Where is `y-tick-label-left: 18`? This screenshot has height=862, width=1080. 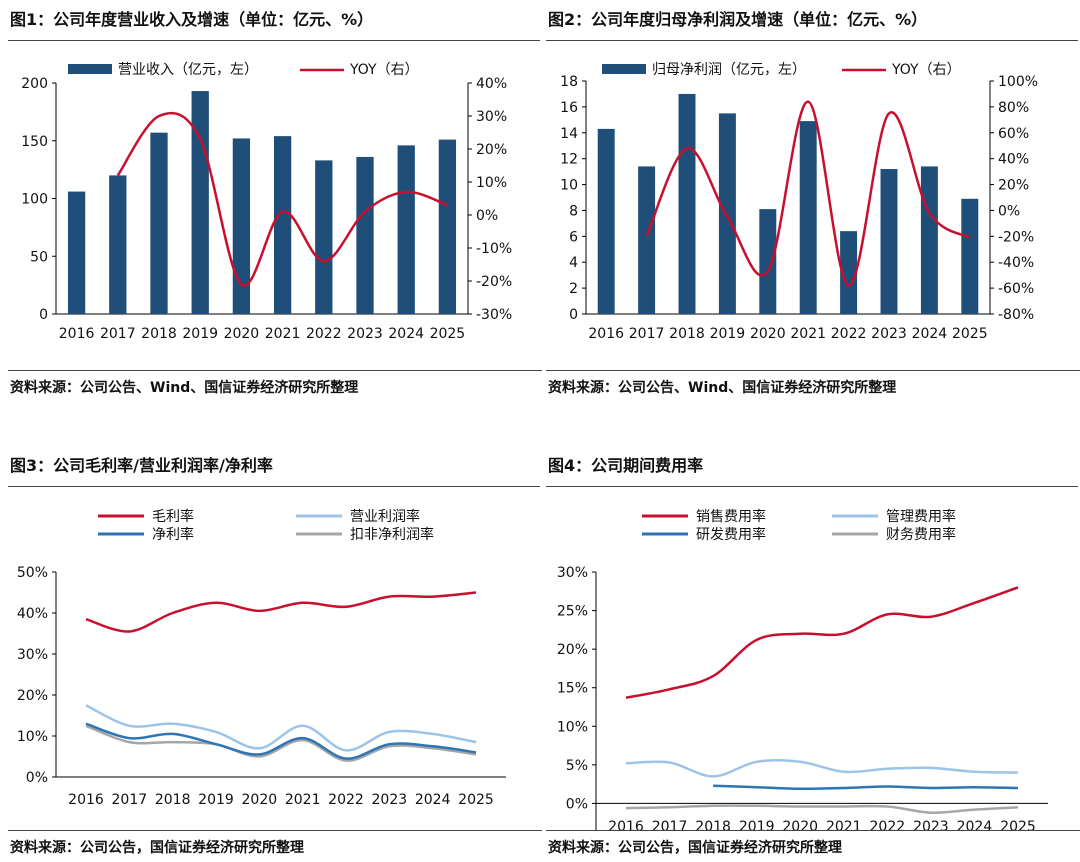
y-tick-label-left: 18 is located at coordinates (569, 82).